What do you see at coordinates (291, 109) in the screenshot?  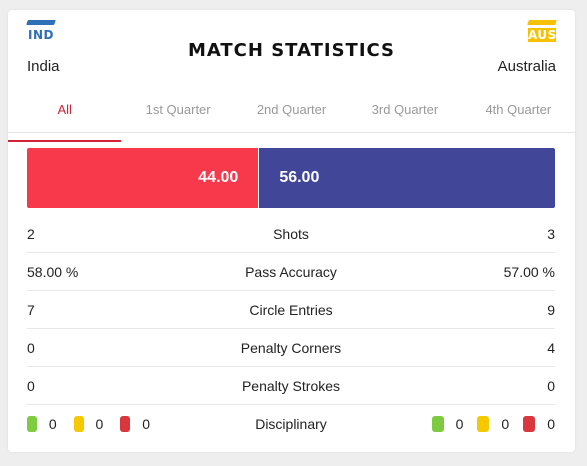 I see `tab-2nd-quarter: 2nd Quarter` at bounding box center [291, 109].